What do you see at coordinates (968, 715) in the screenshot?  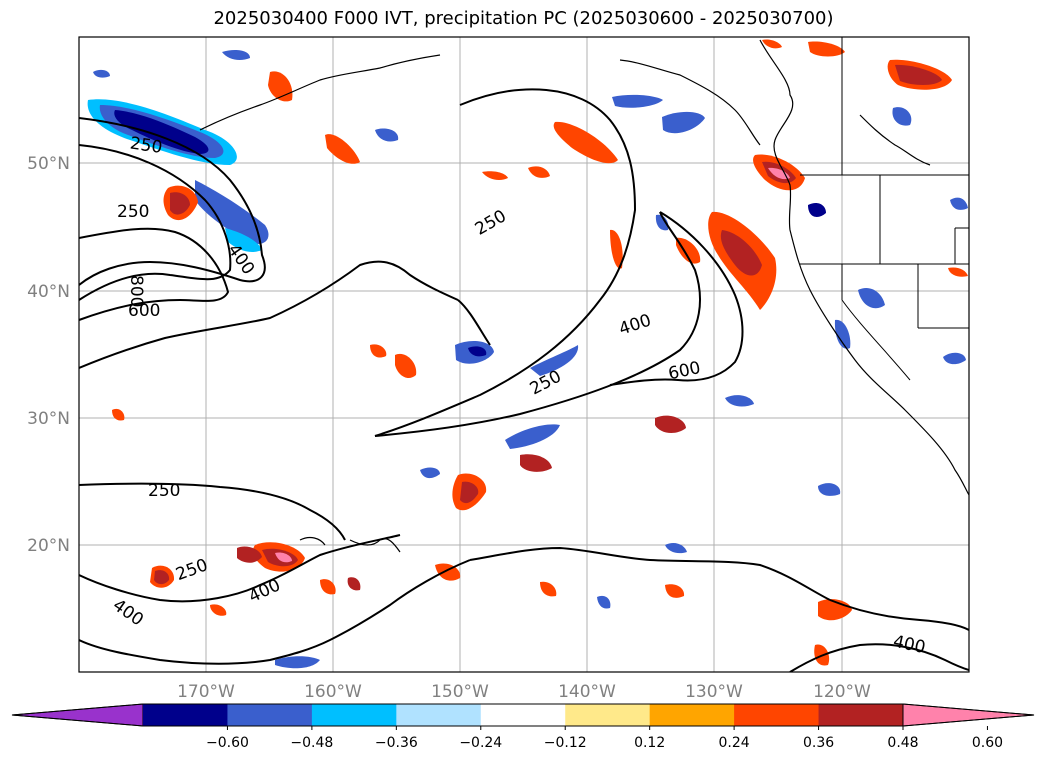 I see `colorbar-extend-high` at bounding box center [968, 715].